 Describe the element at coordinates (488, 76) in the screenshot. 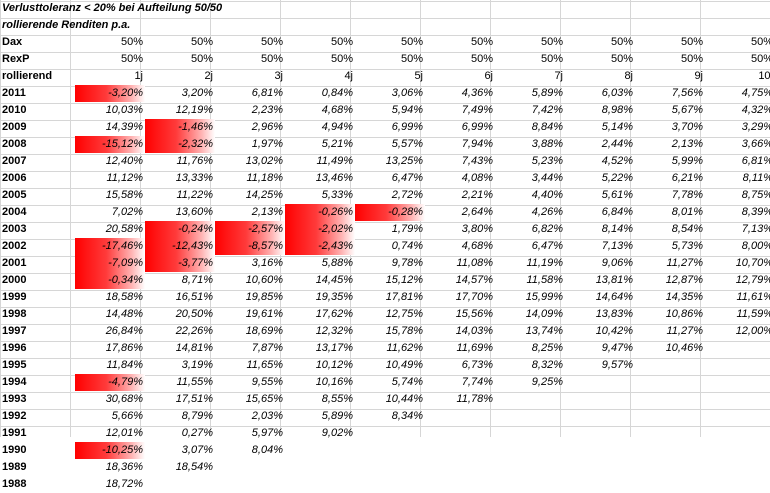

I see `period-header-cell: 6j` at that location.